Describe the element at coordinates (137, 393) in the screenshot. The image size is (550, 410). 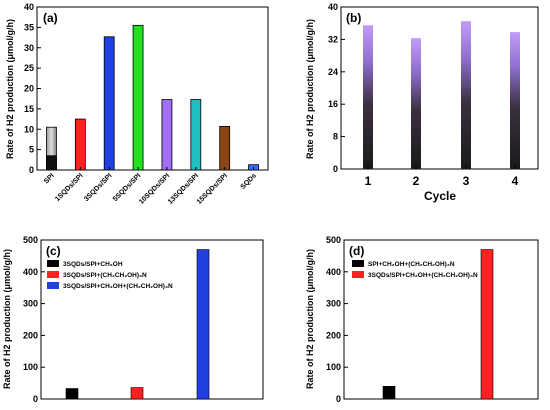
I see `bar-3SQDs/SPI+(CH2CH2OH)3N` at that location.